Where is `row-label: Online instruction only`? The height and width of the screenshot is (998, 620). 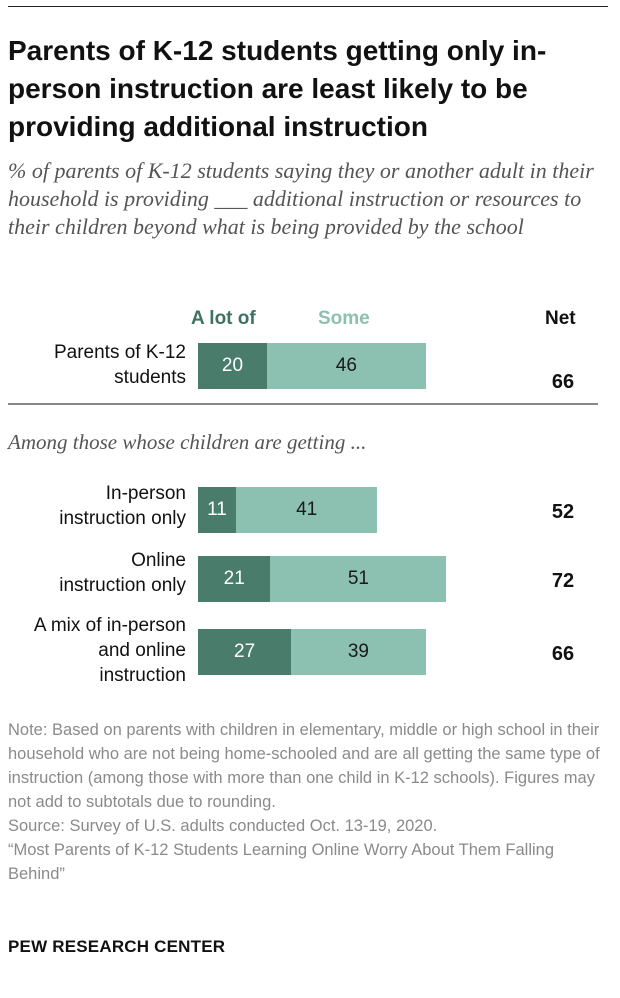 row-label: Online instruction only is located at coordinates (122, 573).